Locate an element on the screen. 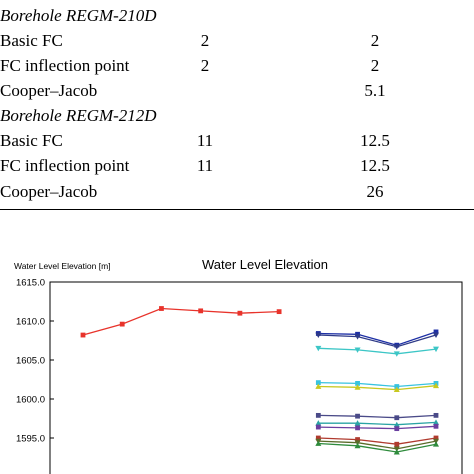 The height and width of the screenshot is (474, 474). y-axis-ticks: 1615.0 1610.0 1605.0 1600.0 1595.0 is located at coordinates (35, 361).